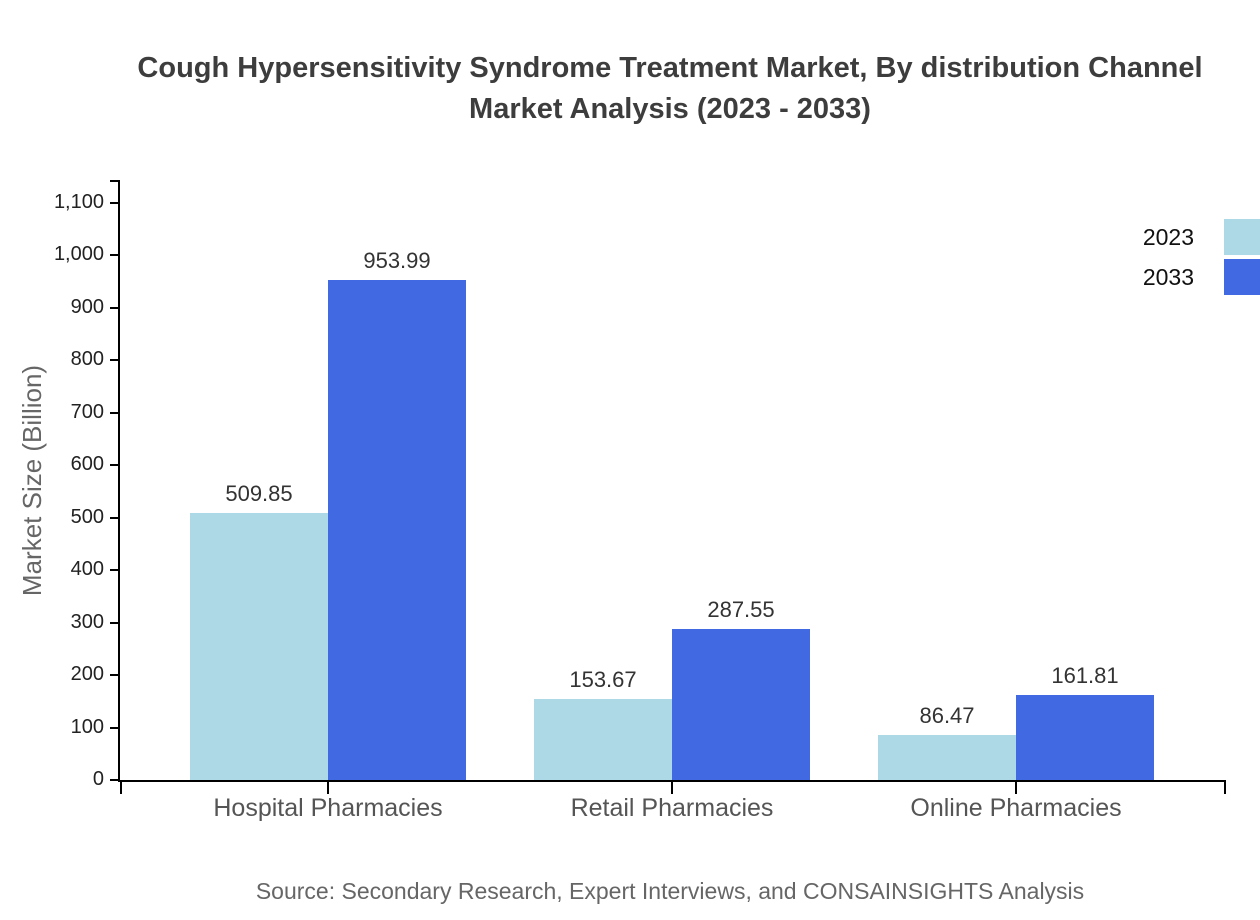 The width and height of the screenshot is (1260, 920). Describe the element at coordinates (741, 610) in the screenshot. I see `value-label: 287.55` at that location.